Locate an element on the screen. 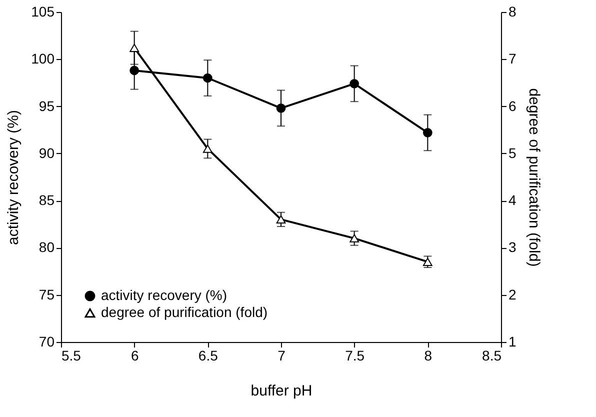 Image resolution: width=596 pixels, height=417 pixels. y2-tick-label: 4 is located at coordinates (512, 200).